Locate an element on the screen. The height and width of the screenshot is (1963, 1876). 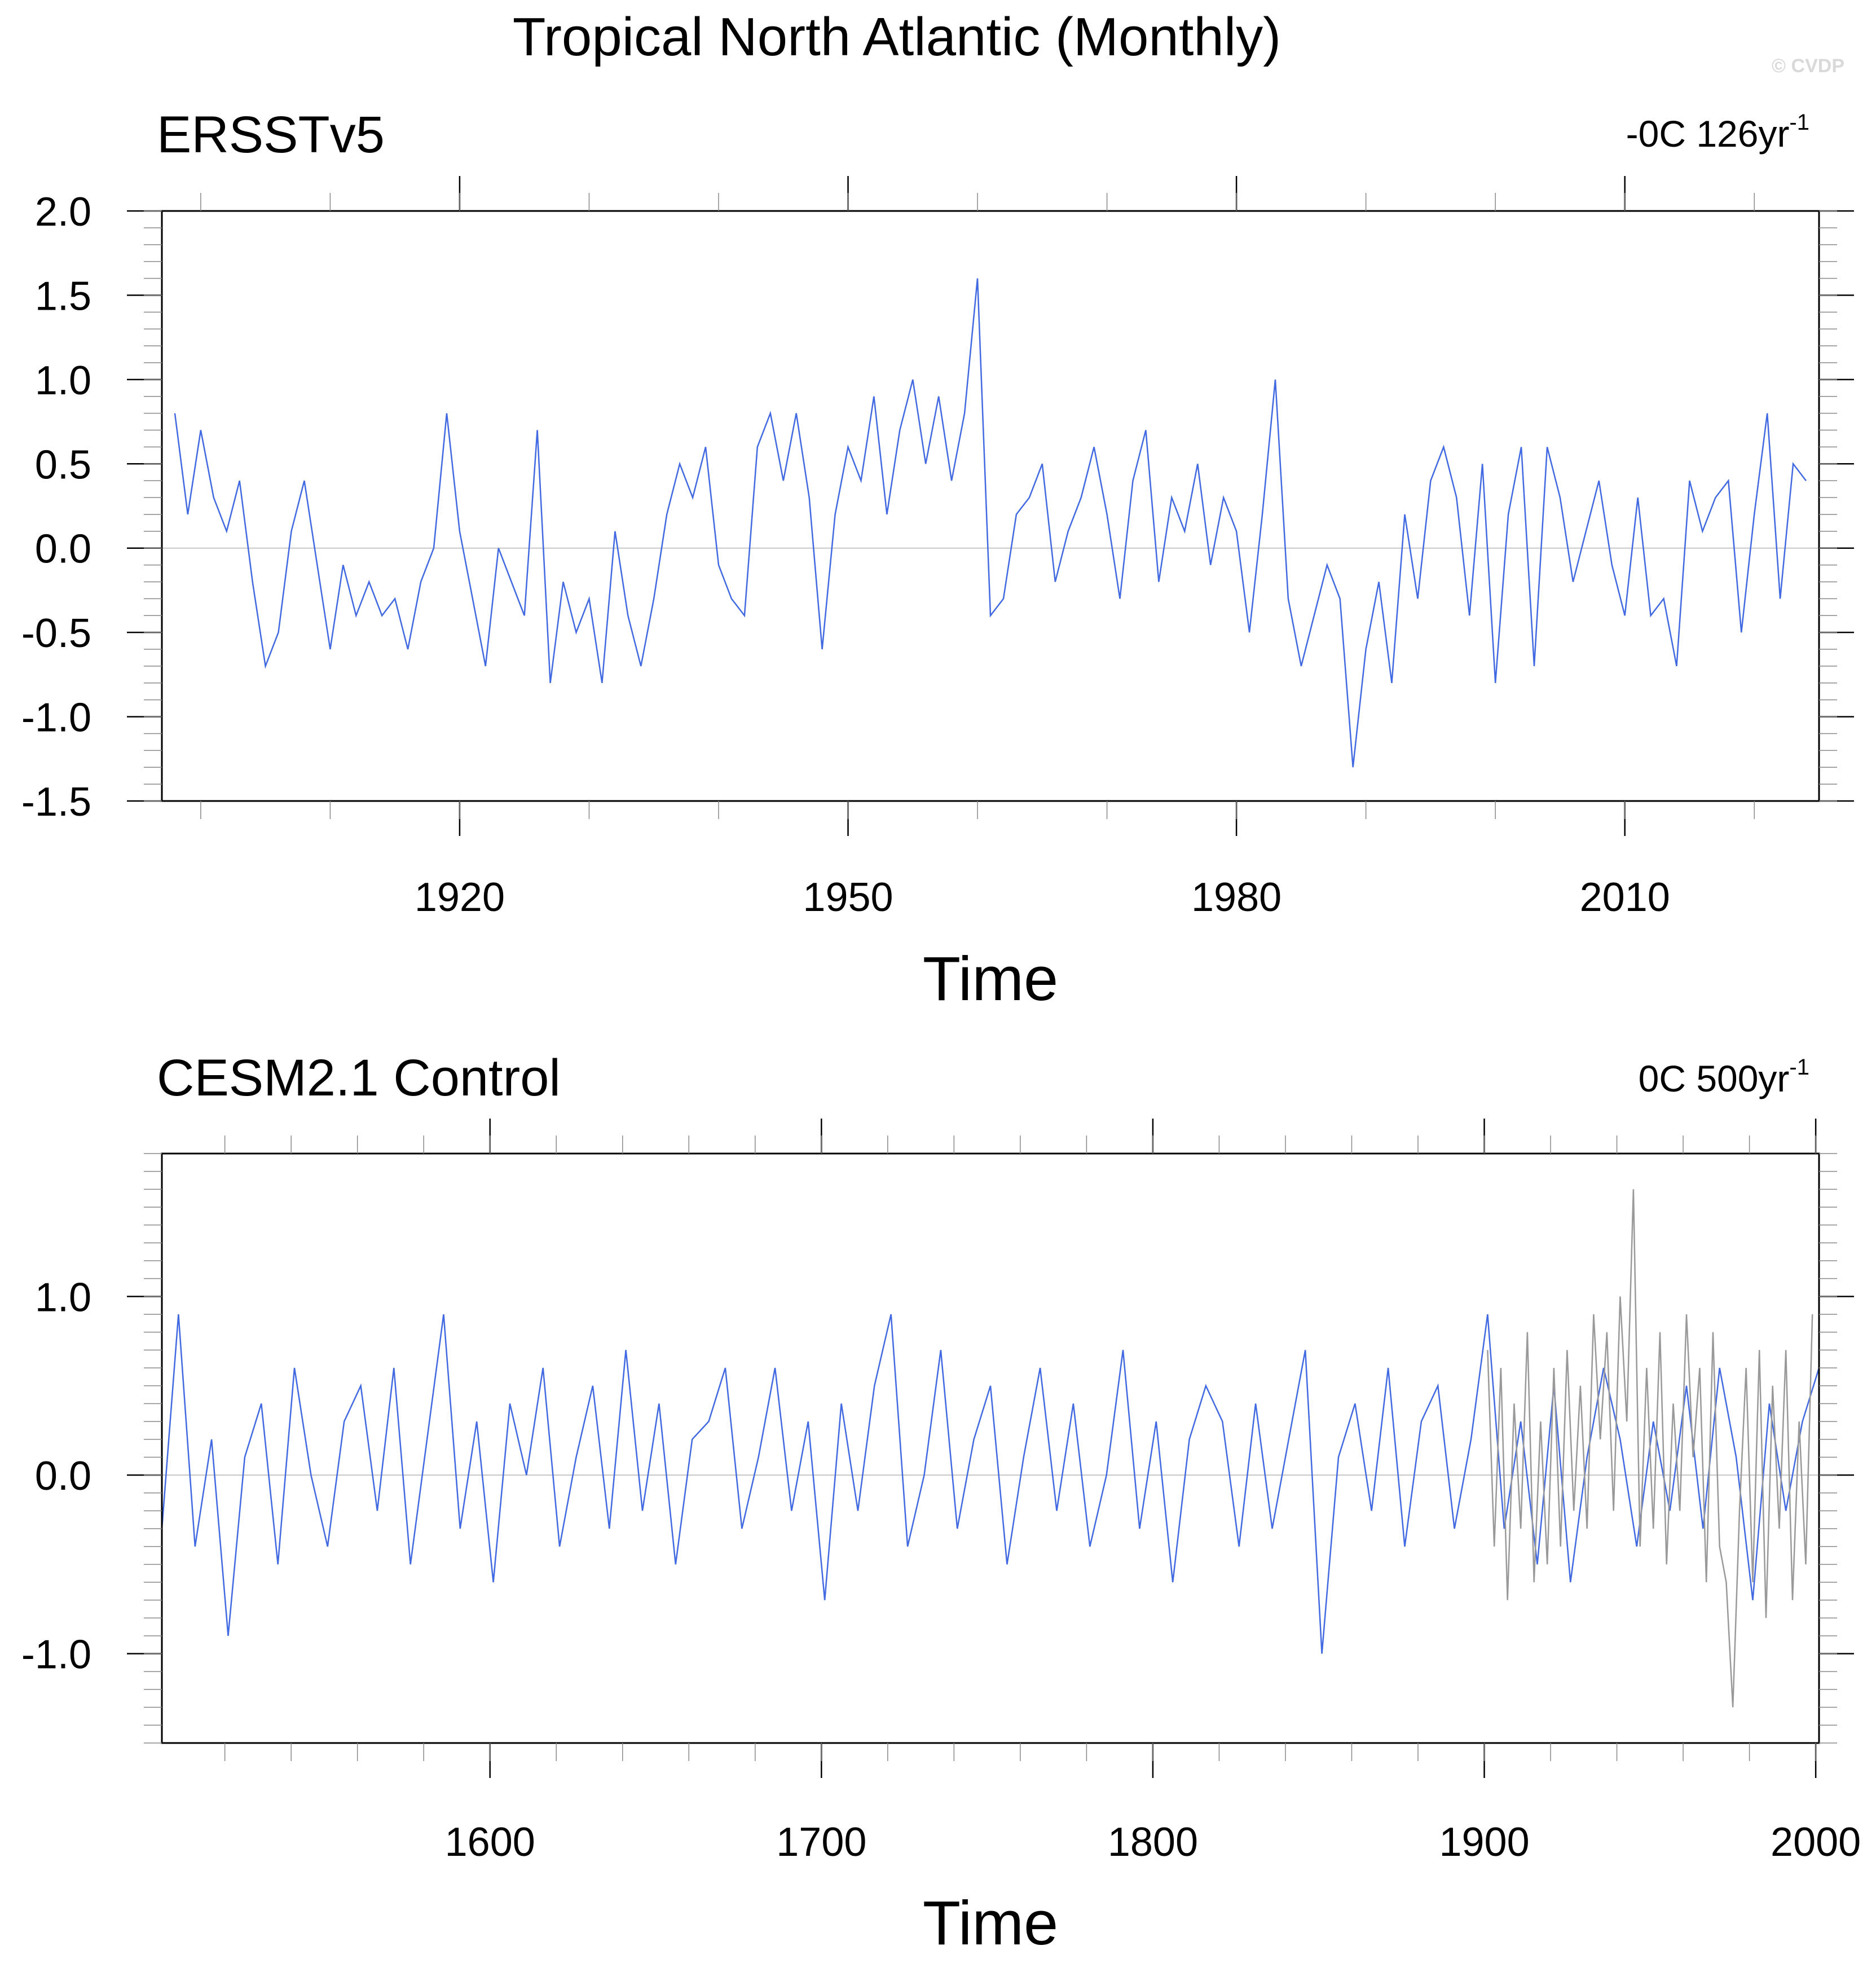
obs-trend-exponent: -1 is located at coordinates (1799, 122).